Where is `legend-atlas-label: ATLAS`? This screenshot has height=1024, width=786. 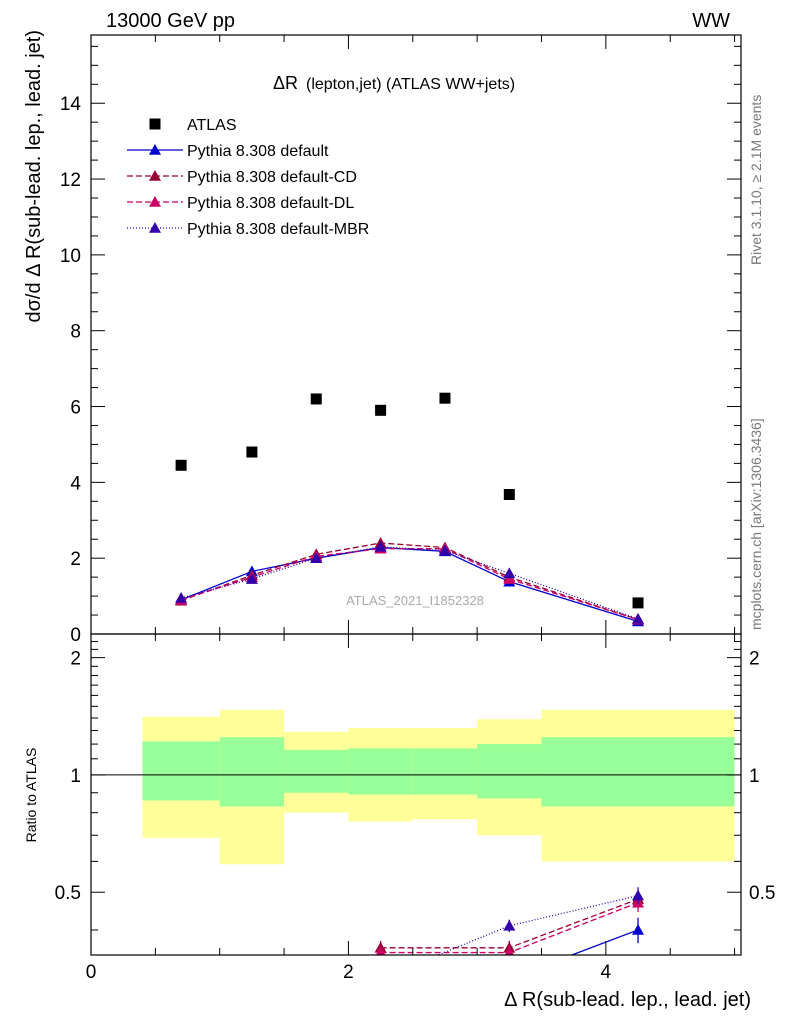 legend-atlas-label: ATLAS is located at coordinates (212, 125).